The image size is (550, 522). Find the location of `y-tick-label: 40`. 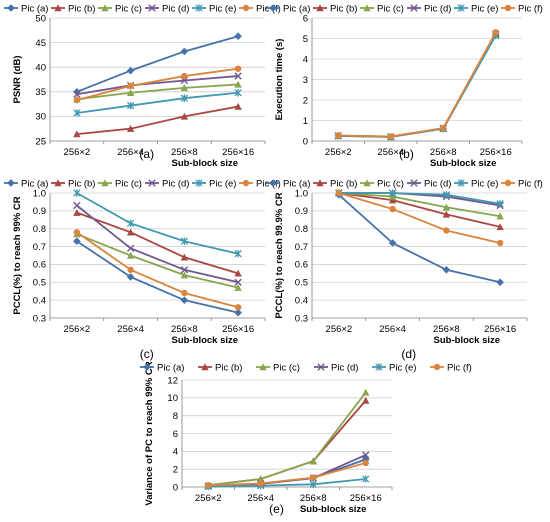

y-tick-label: 40 is located at coordinates (40, 68).